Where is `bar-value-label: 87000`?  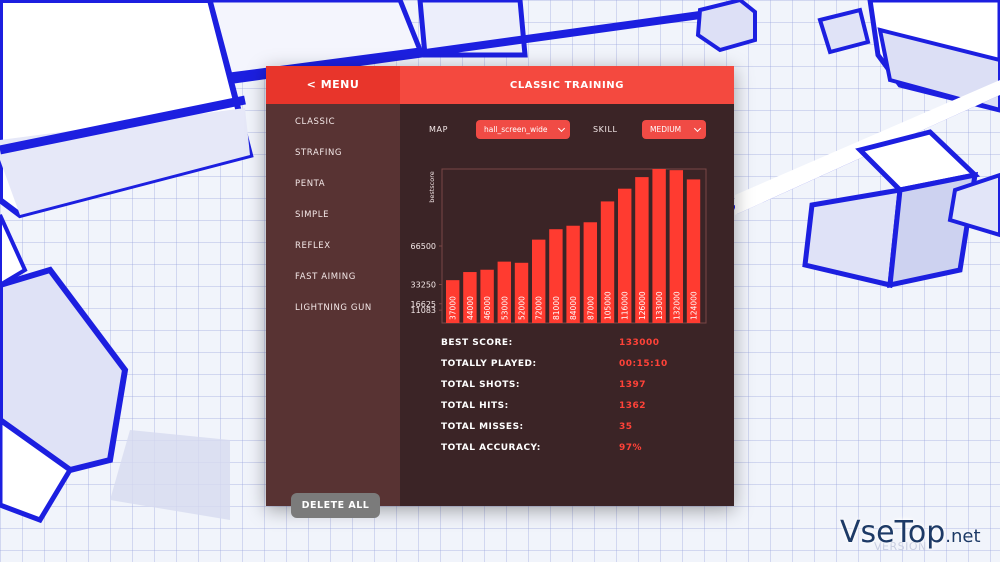 bar-value-label: 87000 is located at coordinates (590, 308).